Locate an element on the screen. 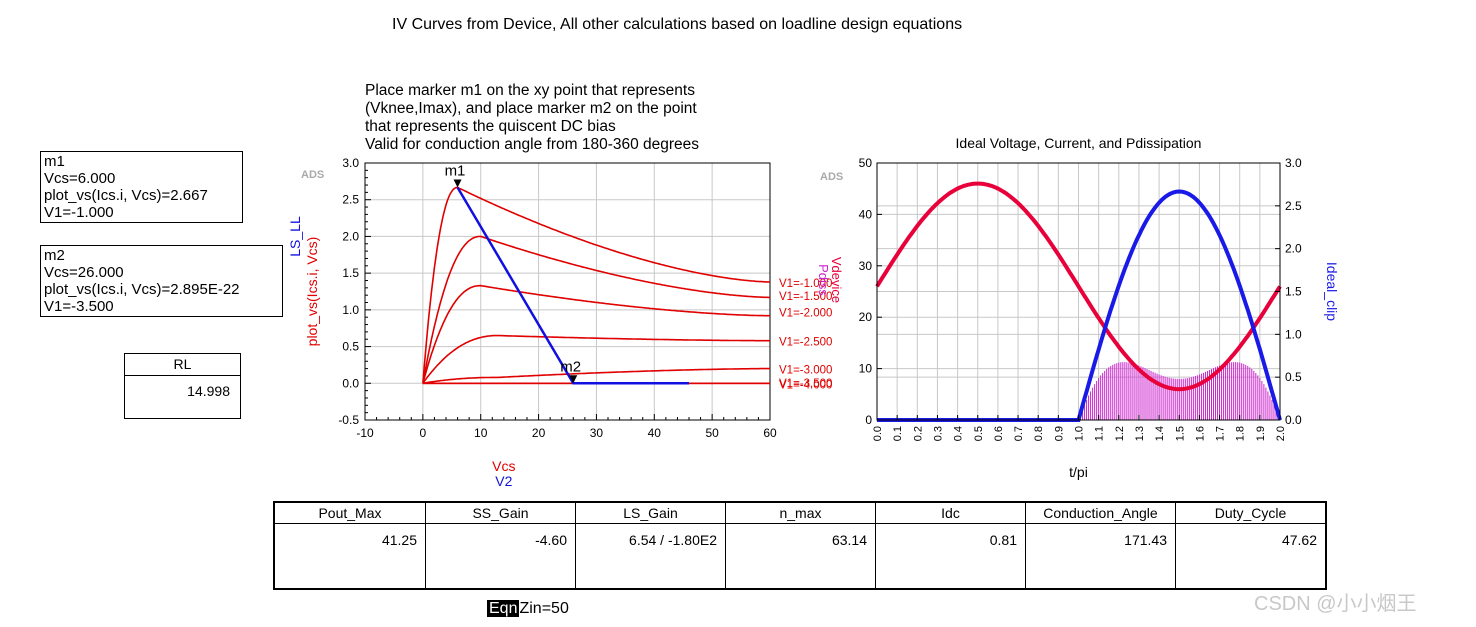 Image resolution: width=1476 pixels, height=627 pixels. marker-line: V1=-1.000 is located at coordinates (79, 212).